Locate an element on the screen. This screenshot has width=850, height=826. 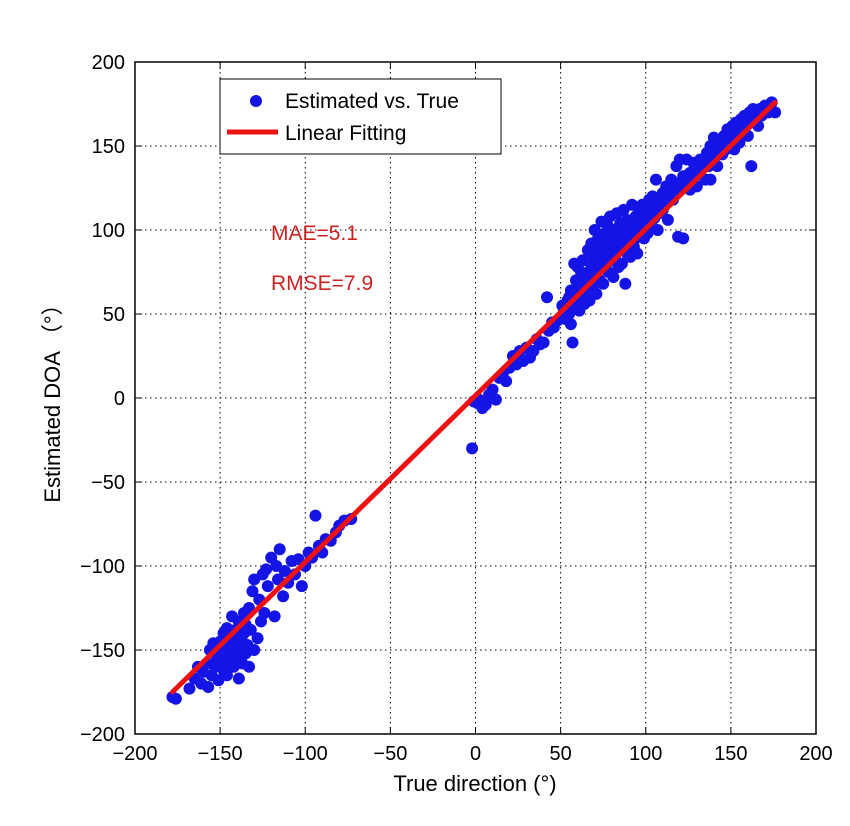
y-tick-label: 50 is located at coordinates (114, 315).